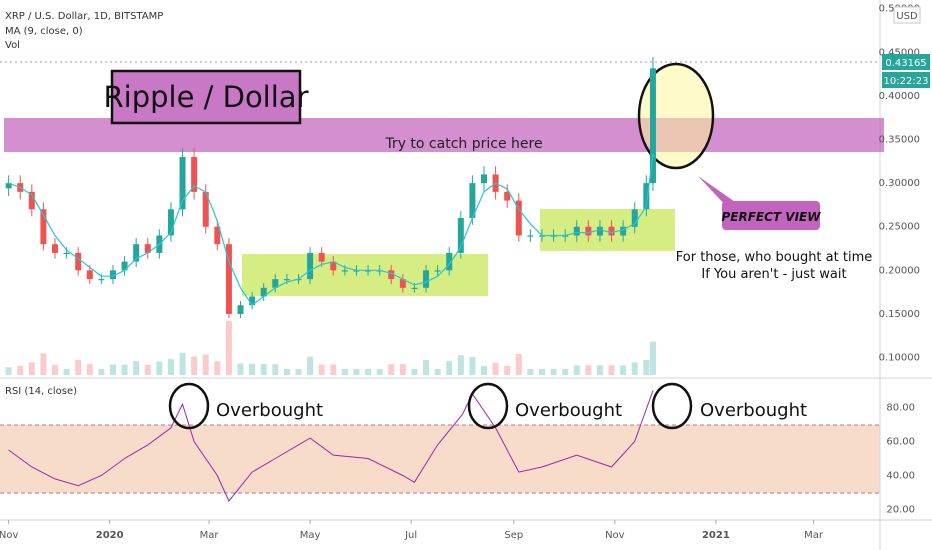  What do you see at coordinates (900, 408) in the screenshot?
I see `rsi-tick-3: 80.00` at bounding box center [900, 408].